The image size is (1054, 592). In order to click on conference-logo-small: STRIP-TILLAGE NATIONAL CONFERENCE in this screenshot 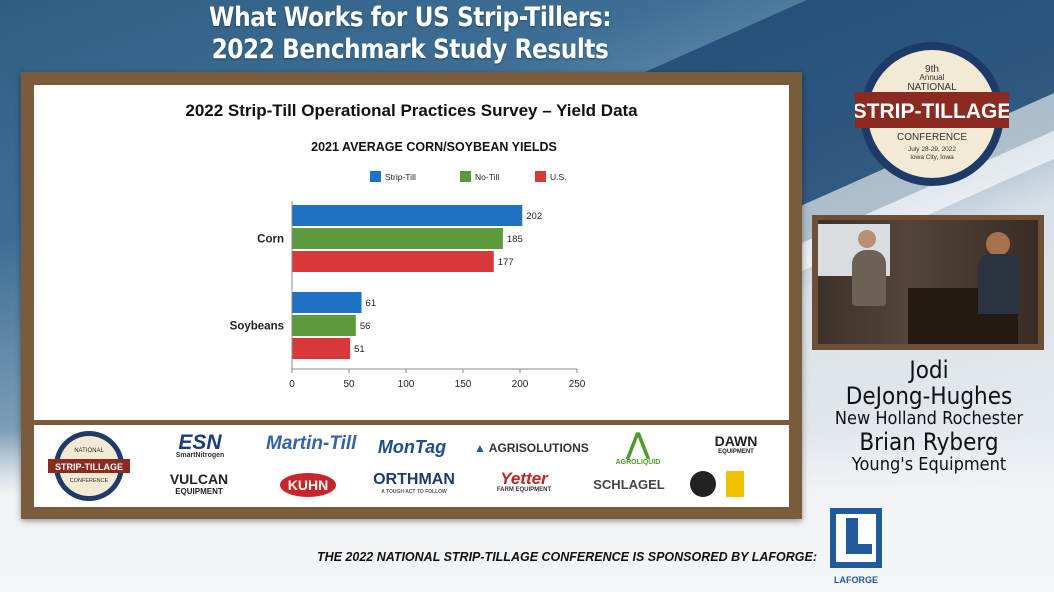, I will do `click(89, 466)`.